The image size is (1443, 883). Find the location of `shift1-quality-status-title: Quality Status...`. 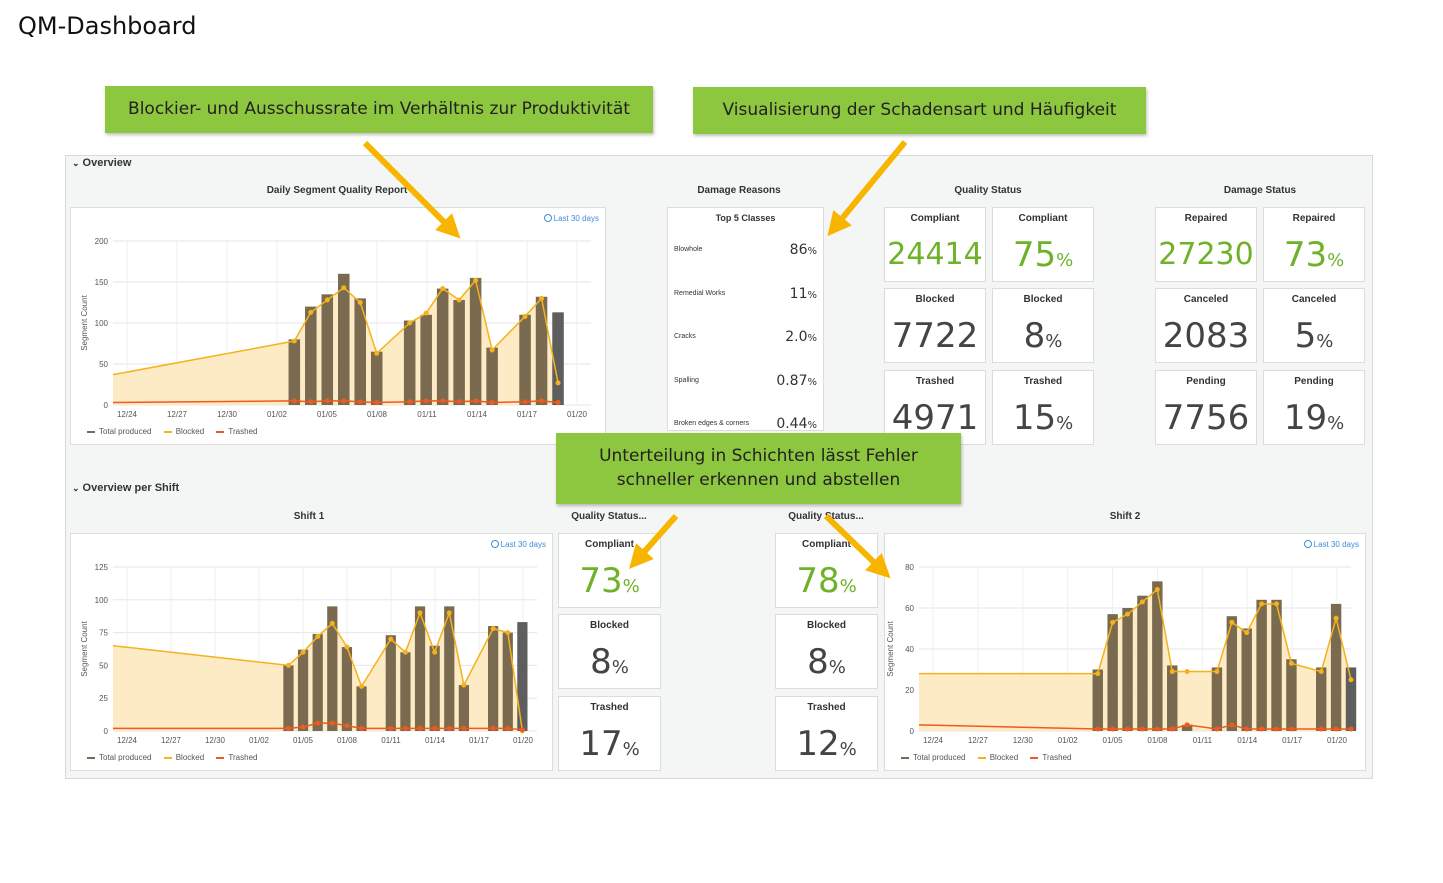

shift1-quality-status-title: Quality Status... is located at coordinates (609, 516).